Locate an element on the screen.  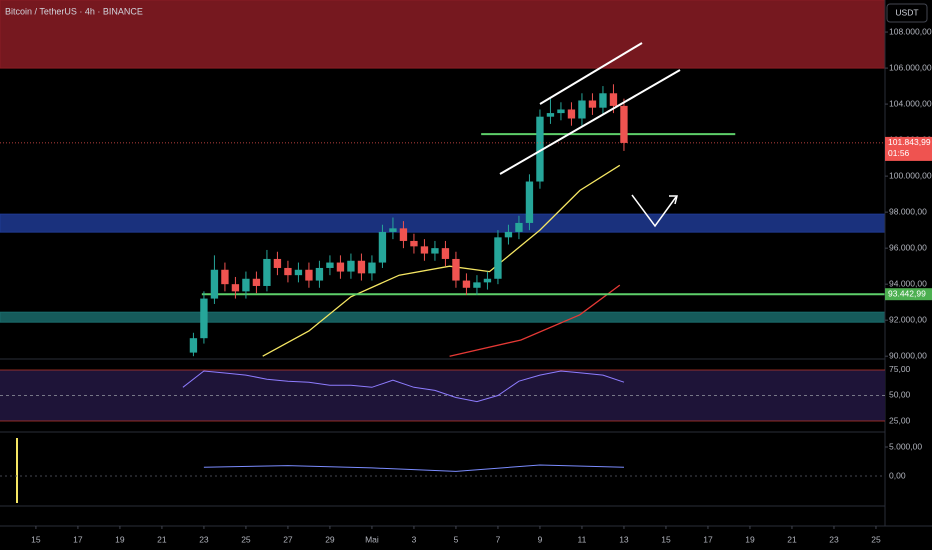
rsi-band is located at coordinates (442, 395).